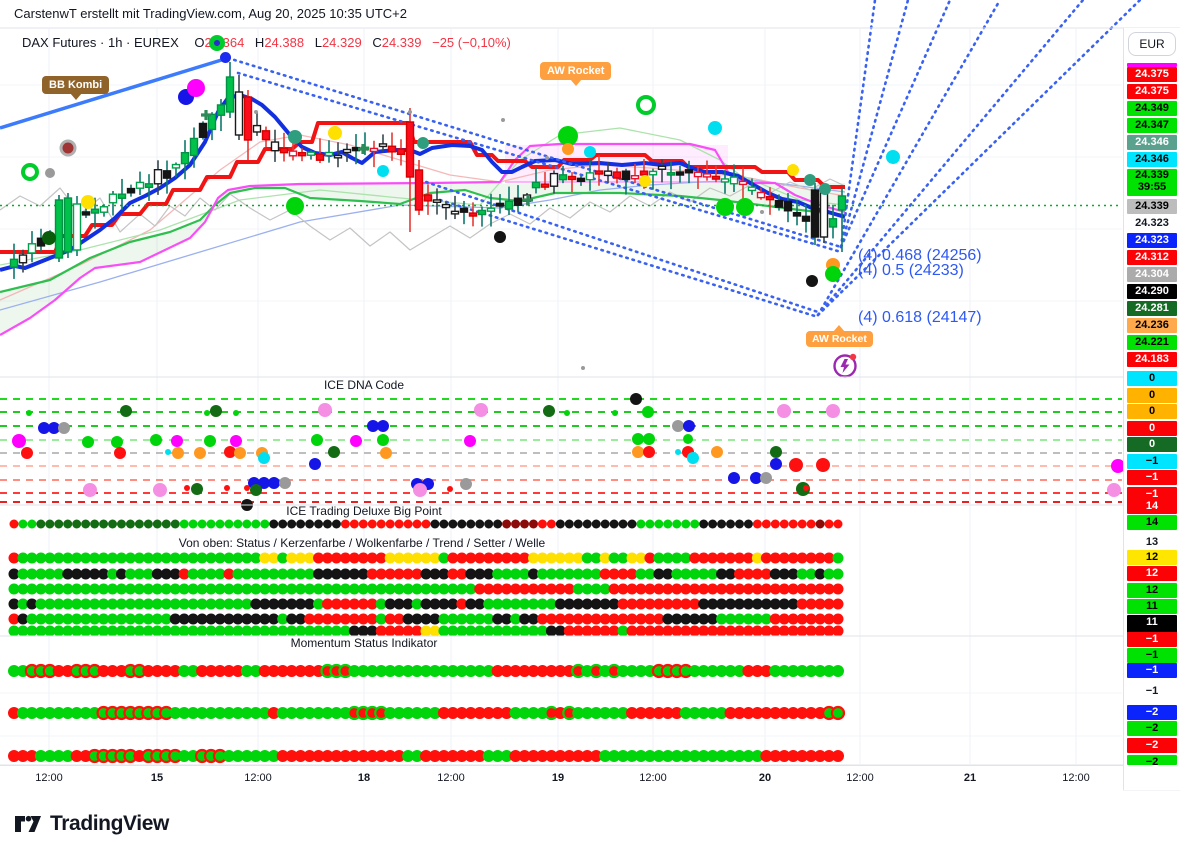 This screenshot has width=1189, height=855. I want to click on fib-level-05-label: (4) 0.5 (24233), so click(911, 270).